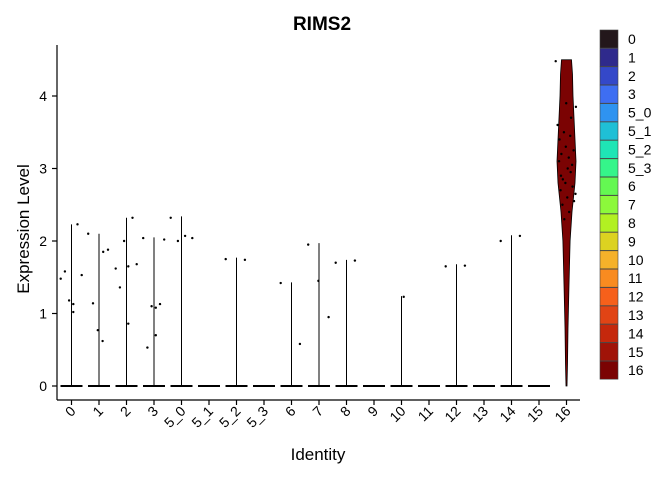 The width and height of the screenshot is (672, 480). What do you see at coordinates (397, 414) in the screenshot?
I see `x-tick-label: 10` at bounding box center [397, 414].